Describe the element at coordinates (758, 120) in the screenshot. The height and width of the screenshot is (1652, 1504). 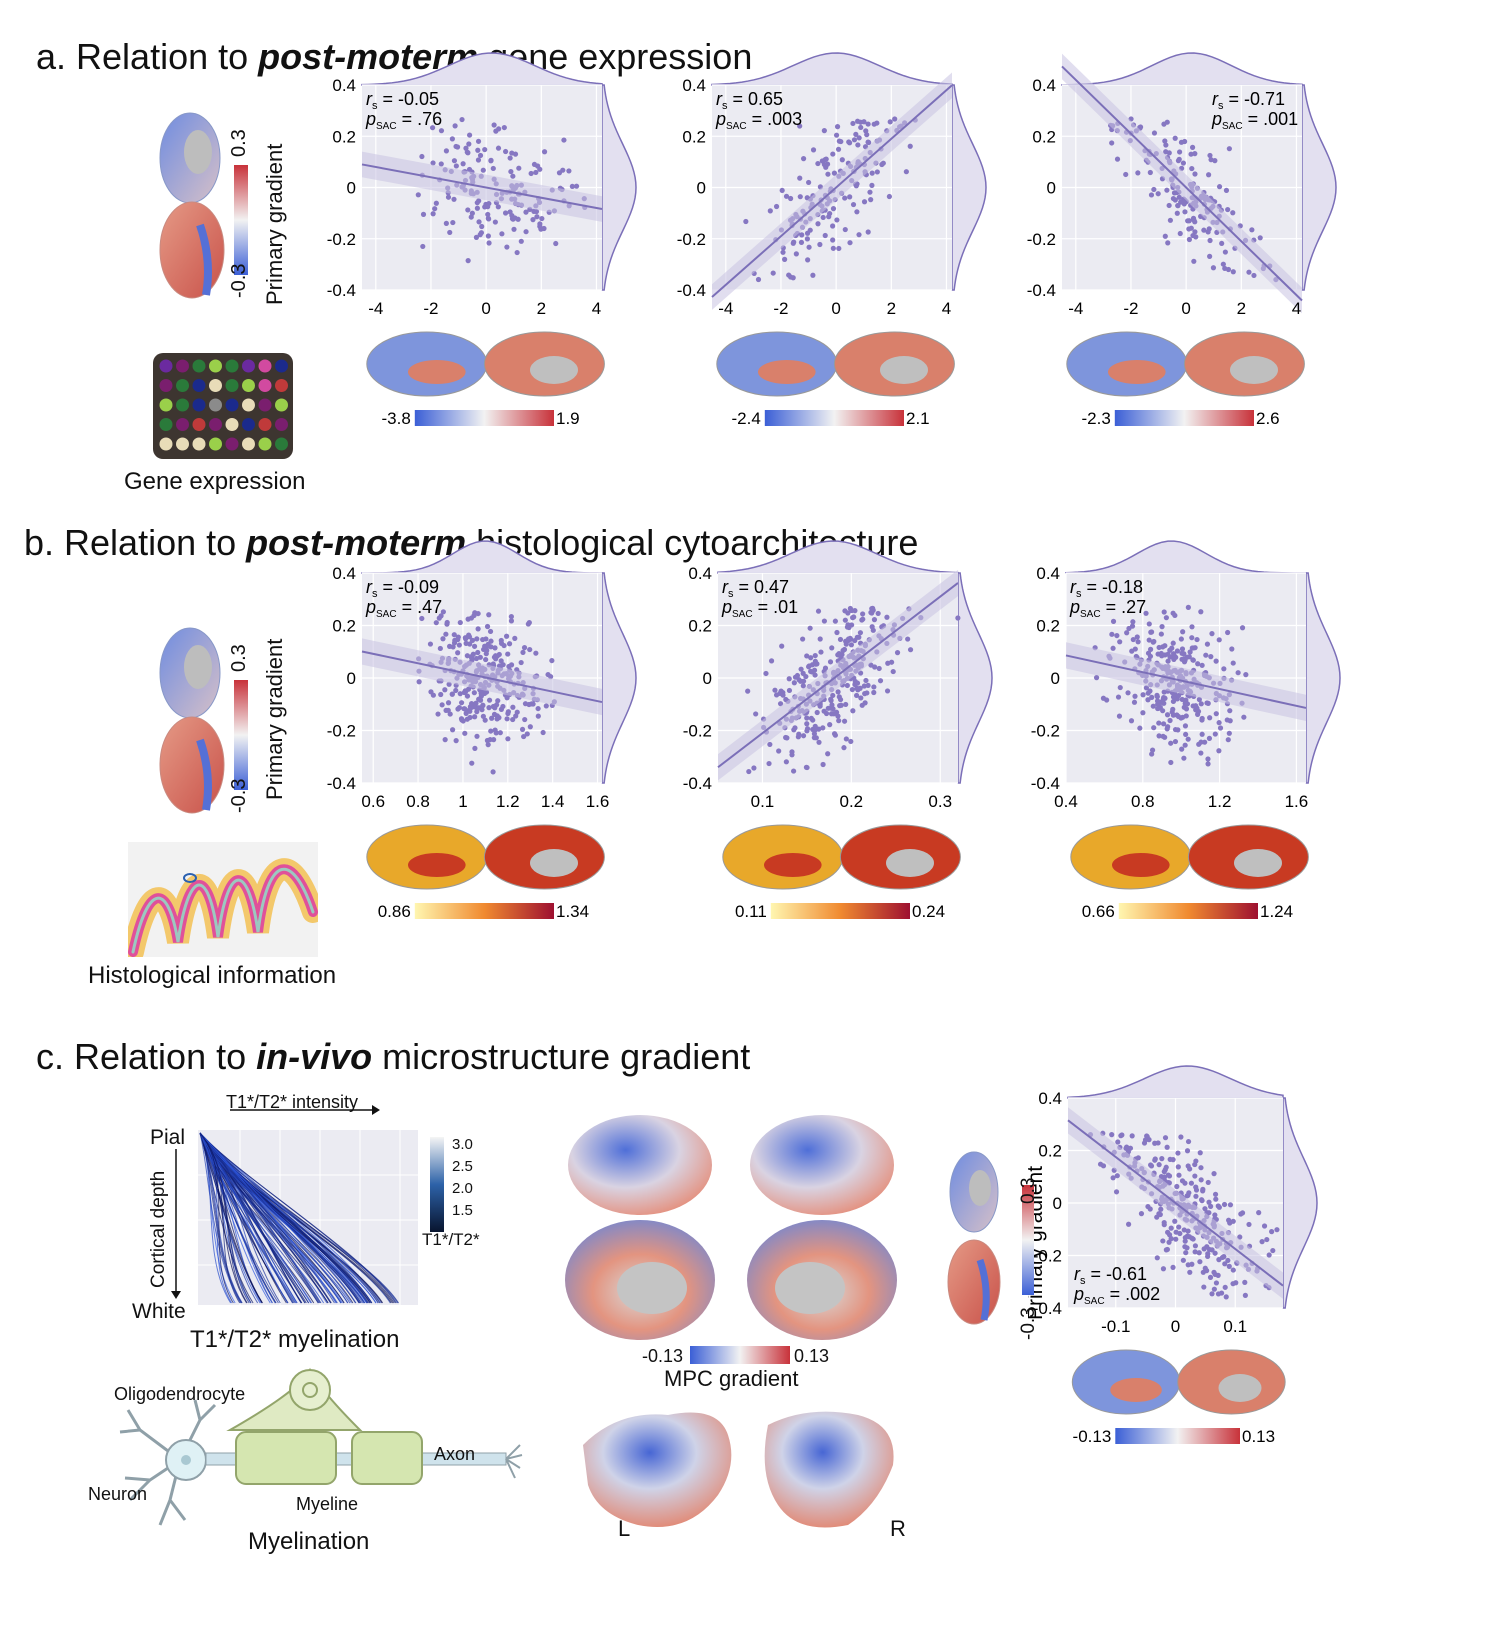
I see `stat-p: pSAC = .003` at that location.